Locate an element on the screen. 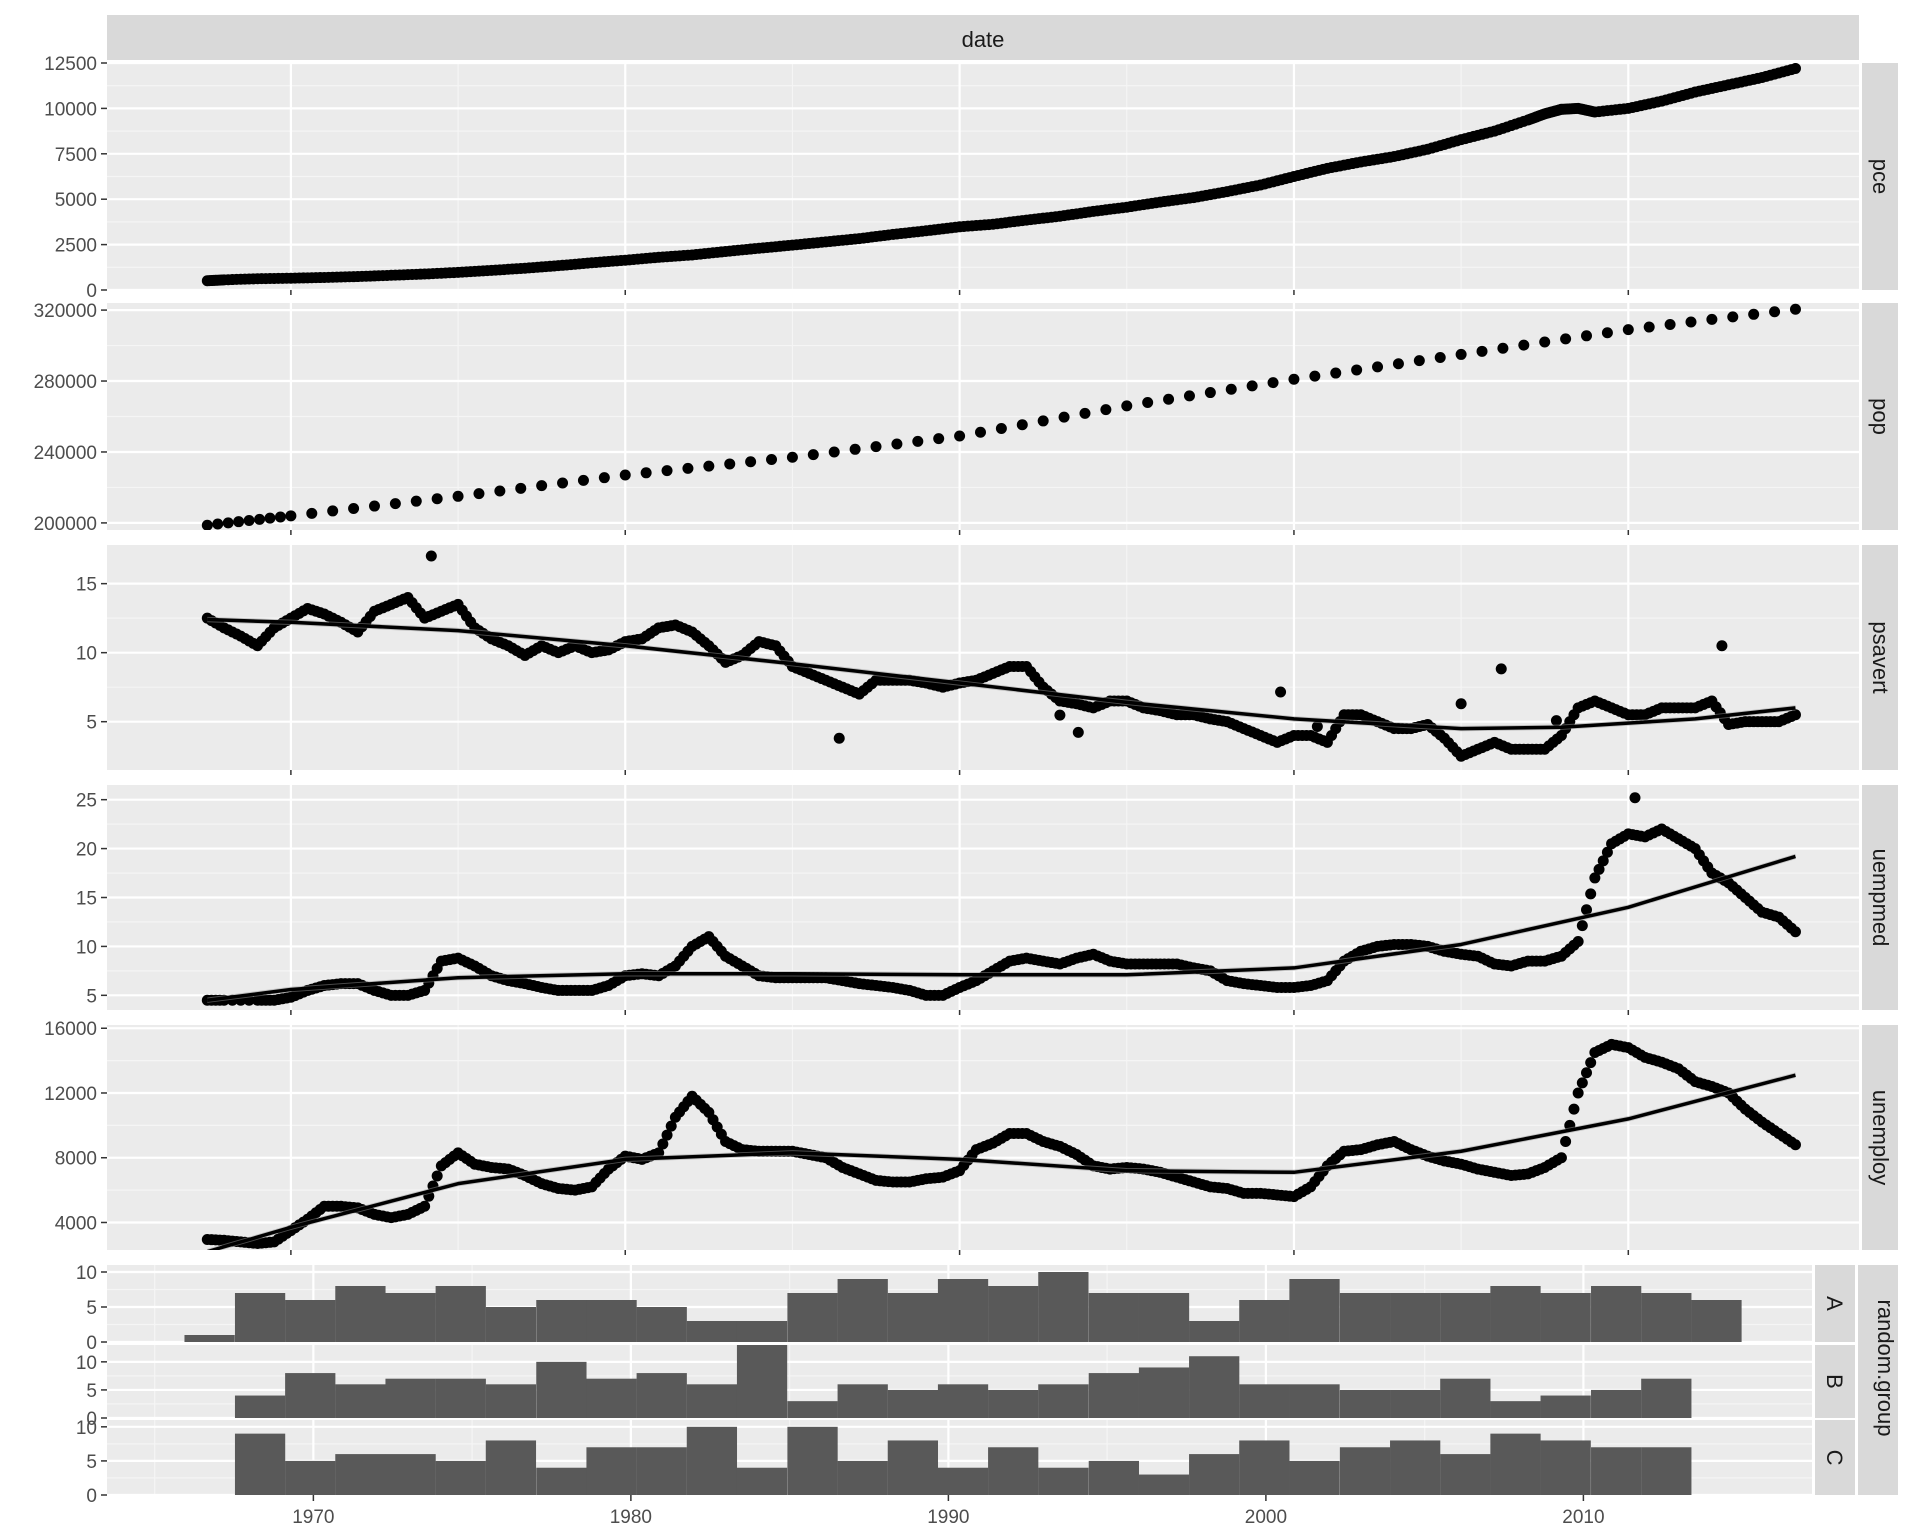 The height and width of the screenshot is (1536, 1920). strip-uempmed is located at coordinates (1880, 897).